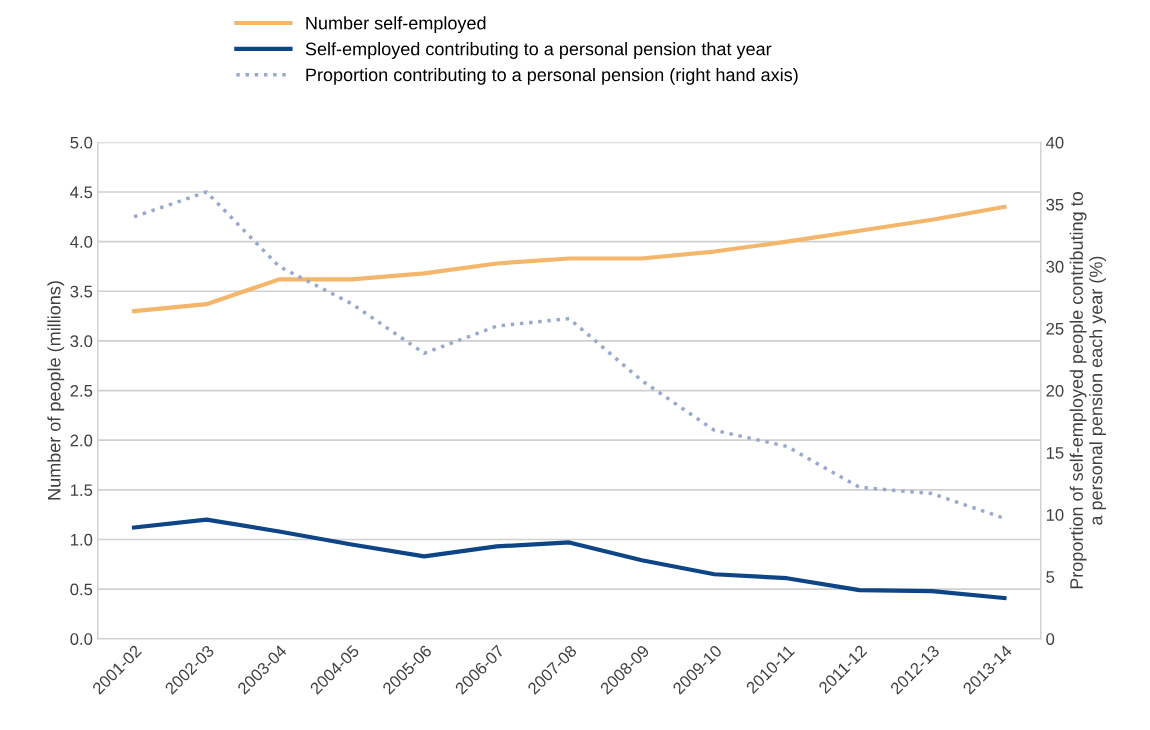 Image resolution: width=1150 pixels, height=730 pixels. What do you see at coordinates (538, 50) in the screenshot?
I see `legend-label: Self-employed contributing to a personal pension that year` at bounding box center [538, 50].